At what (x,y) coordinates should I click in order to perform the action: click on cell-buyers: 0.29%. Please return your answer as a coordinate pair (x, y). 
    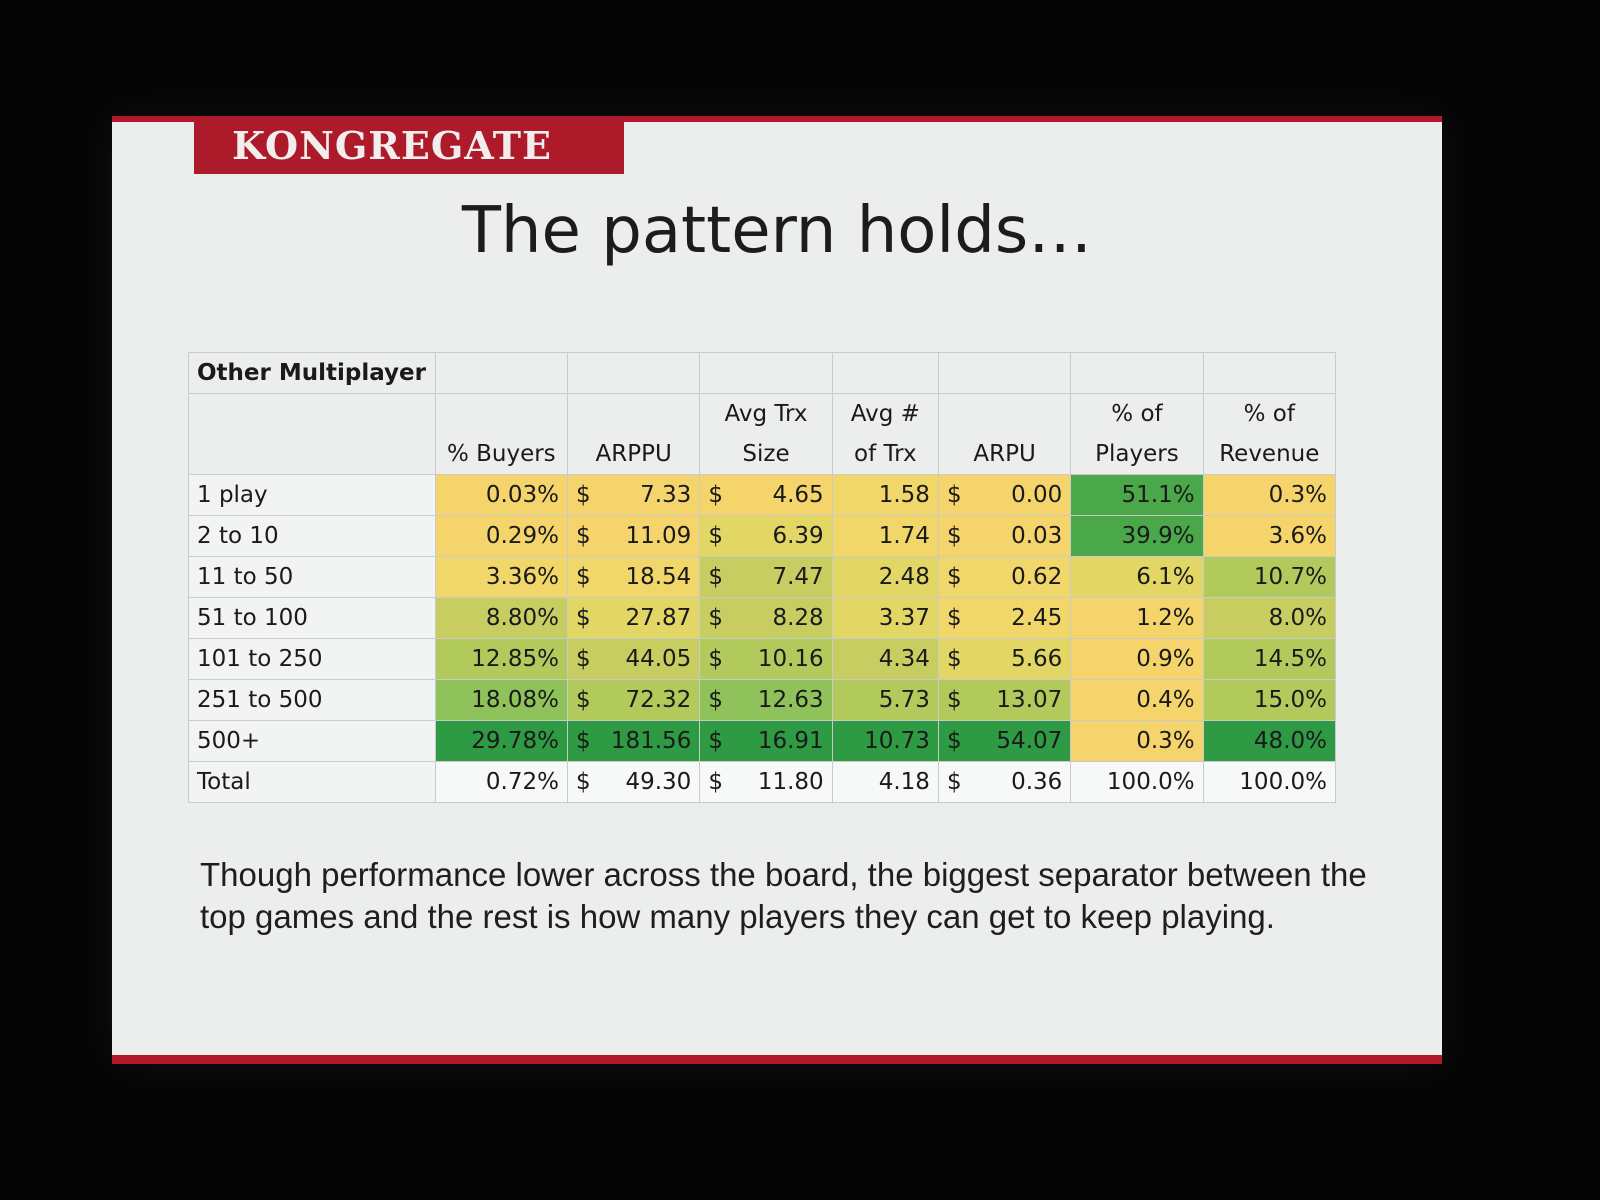
    Looking at the image, I should click on (501, 536).